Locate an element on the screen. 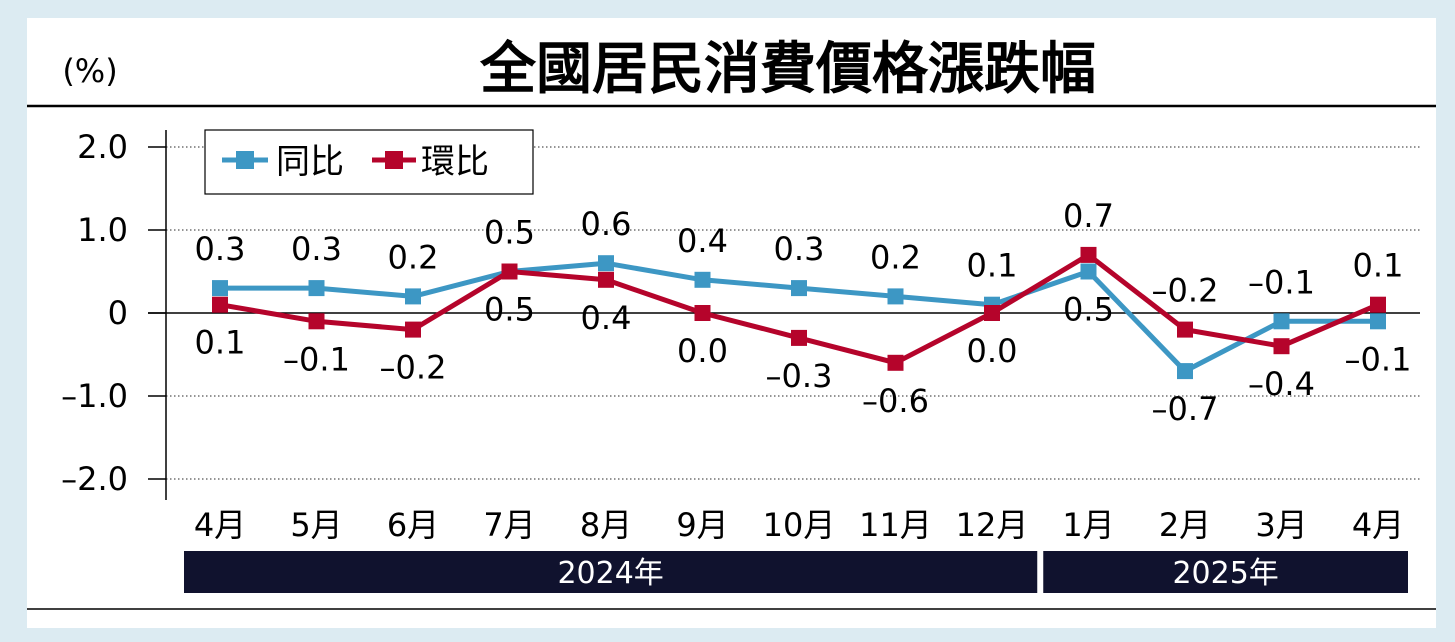 This screenshot has height=642, width=1455. y-tick-label: –1.0 is located at coordinates (94, 396).